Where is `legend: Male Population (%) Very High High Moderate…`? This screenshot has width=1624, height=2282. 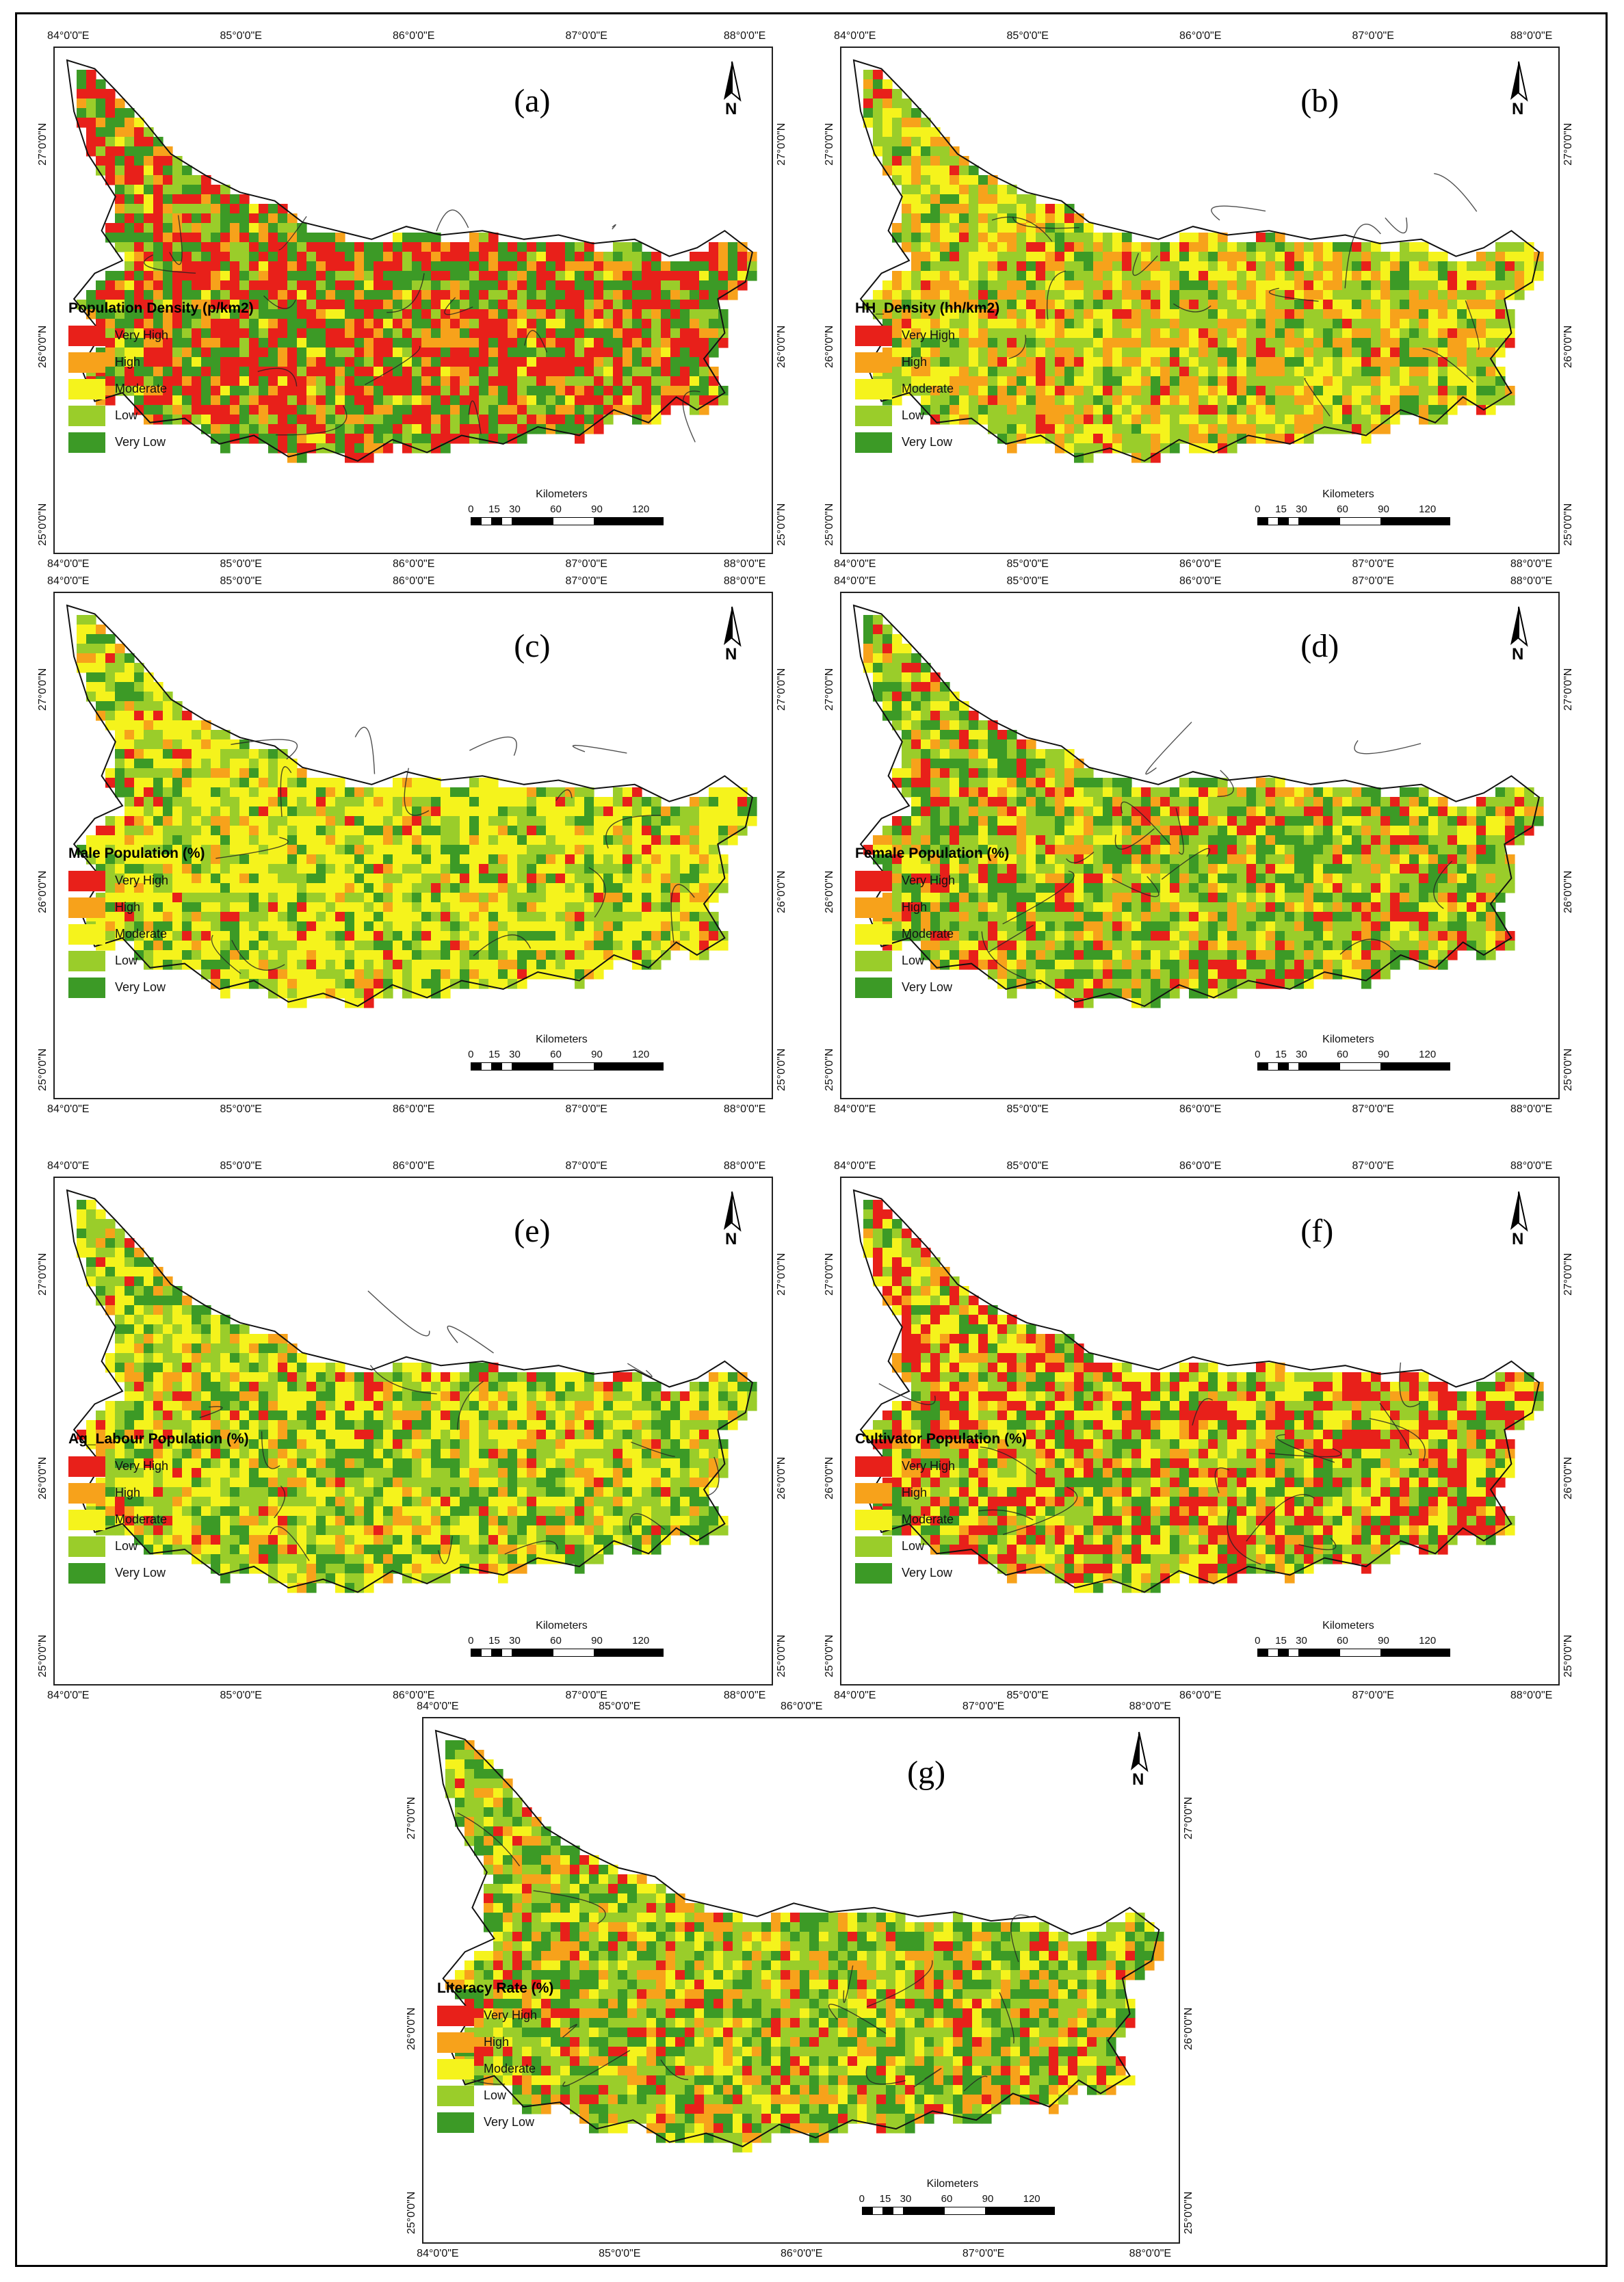
legend: Male Population (%) Very High High Moderate… is located at coordinates (136, 923).